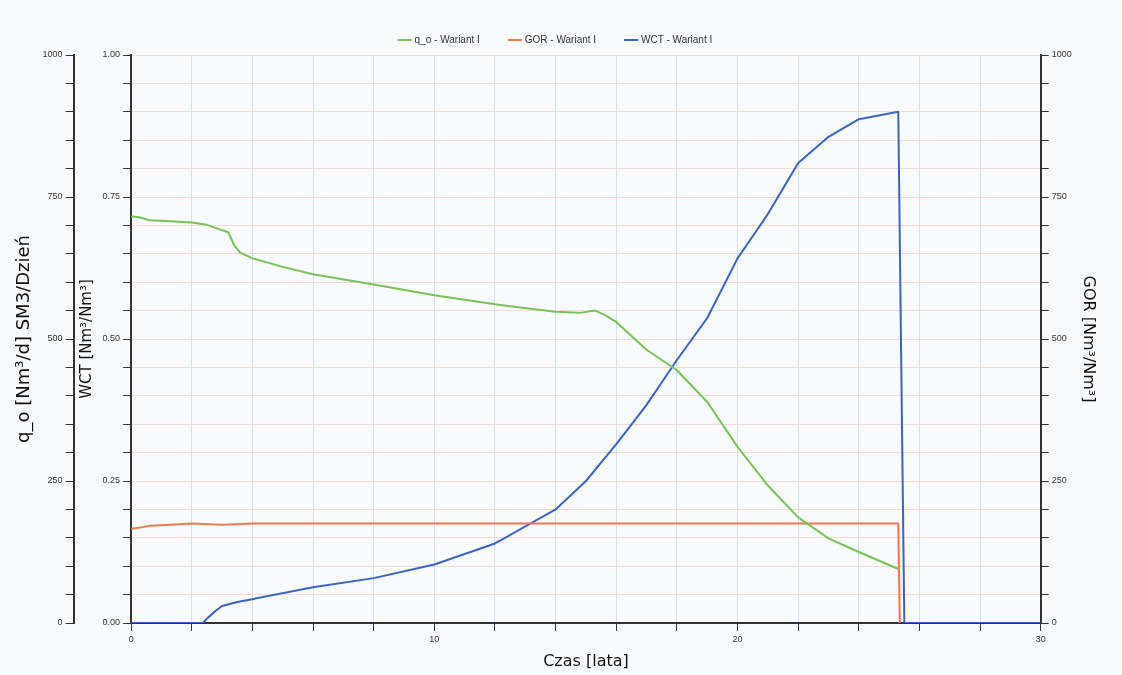 The width and height of the screenshot is (1122, 675). I want to click on y2-tick-label: 1.00, so click(111, 54).